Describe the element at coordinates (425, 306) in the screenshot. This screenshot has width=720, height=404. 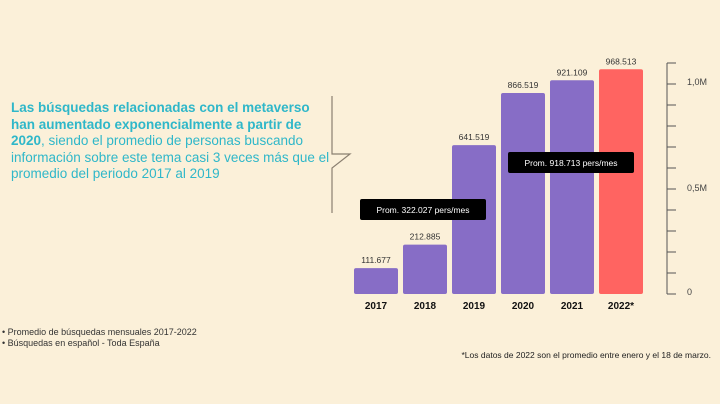
I see `category-label: 2018` at that location.